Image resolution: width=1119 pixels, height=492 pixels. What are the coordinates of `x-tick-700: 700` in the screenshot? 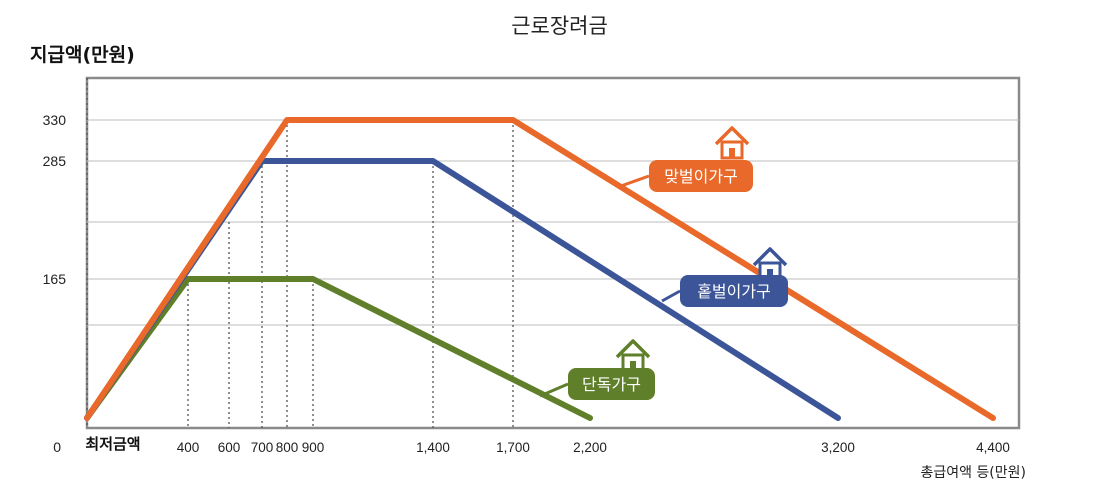 It's located at (262, 447).